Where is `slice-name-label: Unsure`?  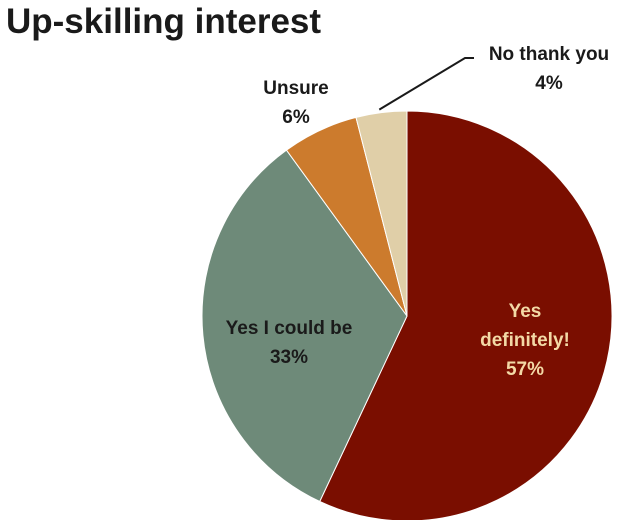 slice-name-label: Unsure is located at coordinates (295, 88).